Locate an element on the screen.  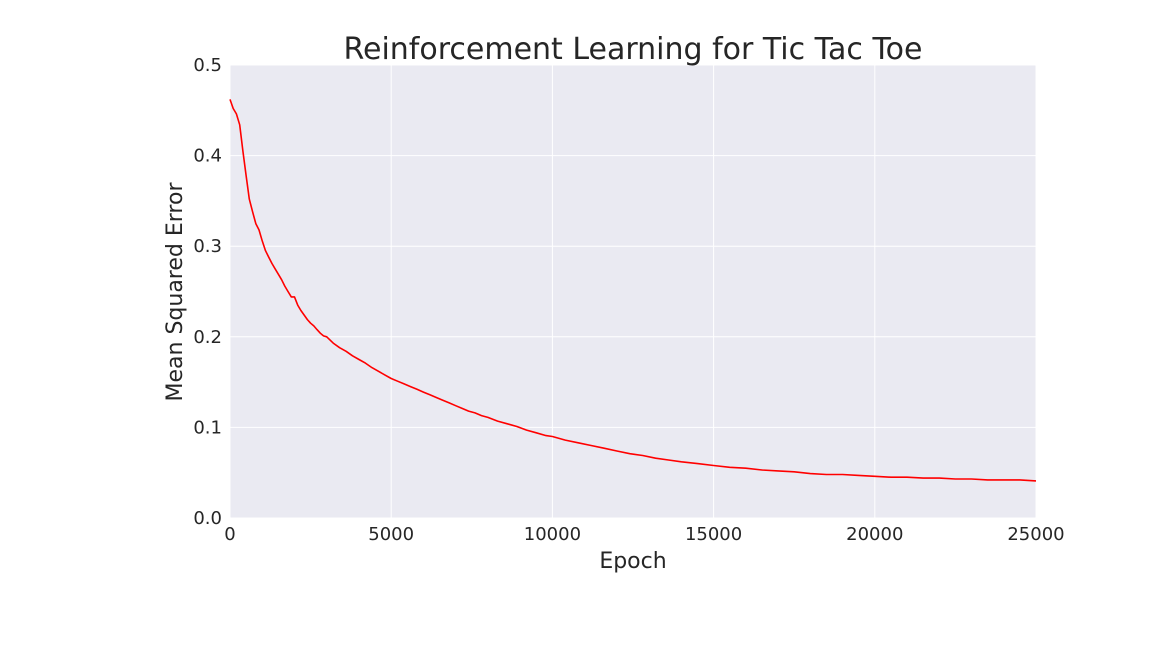
x-tick-label: 10000 is located at coordinates (552, 534).